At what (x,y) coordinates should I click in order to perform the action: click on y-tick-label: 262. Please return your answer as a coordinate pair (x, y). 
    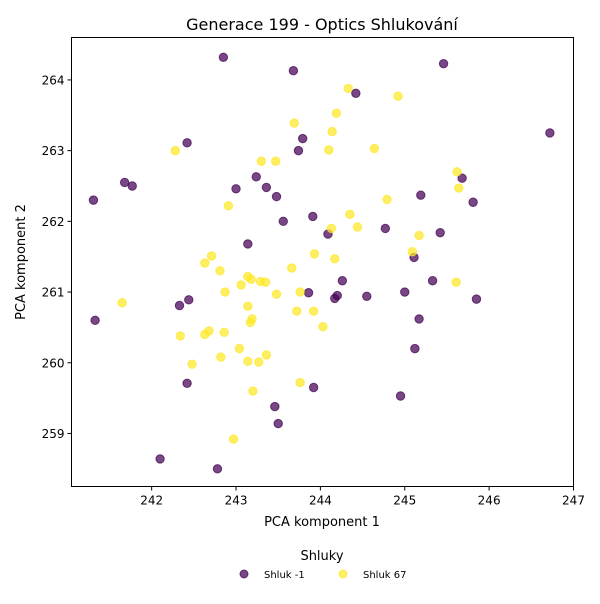
    Looking at the image, I should click on (53, 222).